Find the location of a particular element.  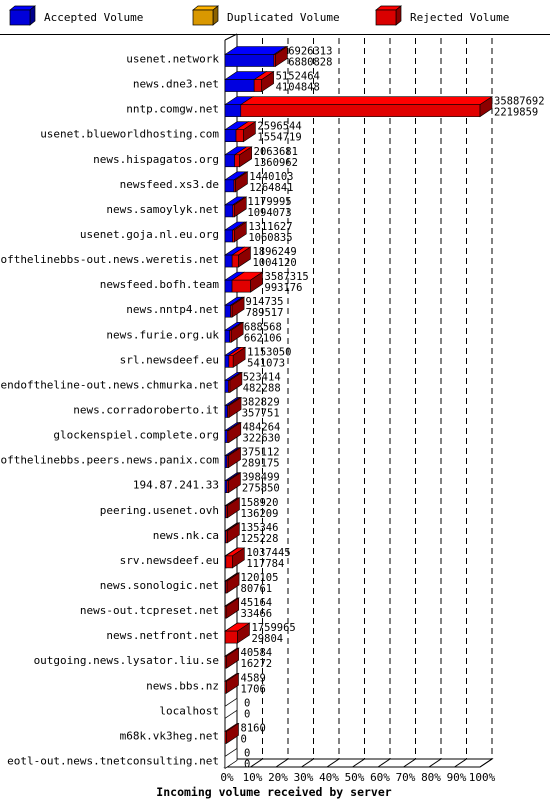

accepted-volume-label: 357751 is located at coordinates (261, 413).